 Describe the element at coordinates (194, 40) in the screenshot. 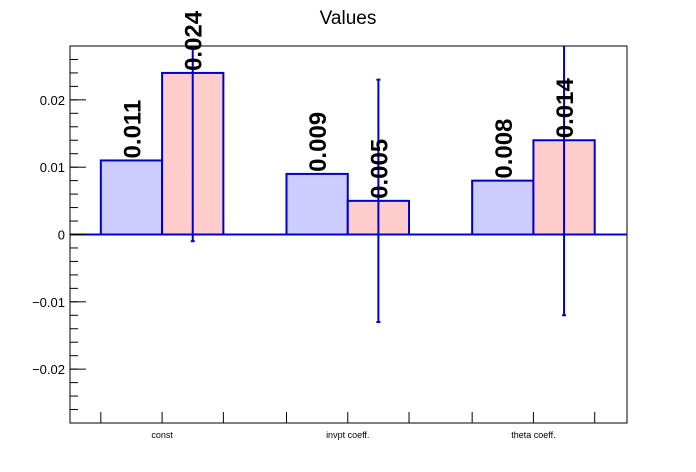

I see `data-label: 0.024` at that location.